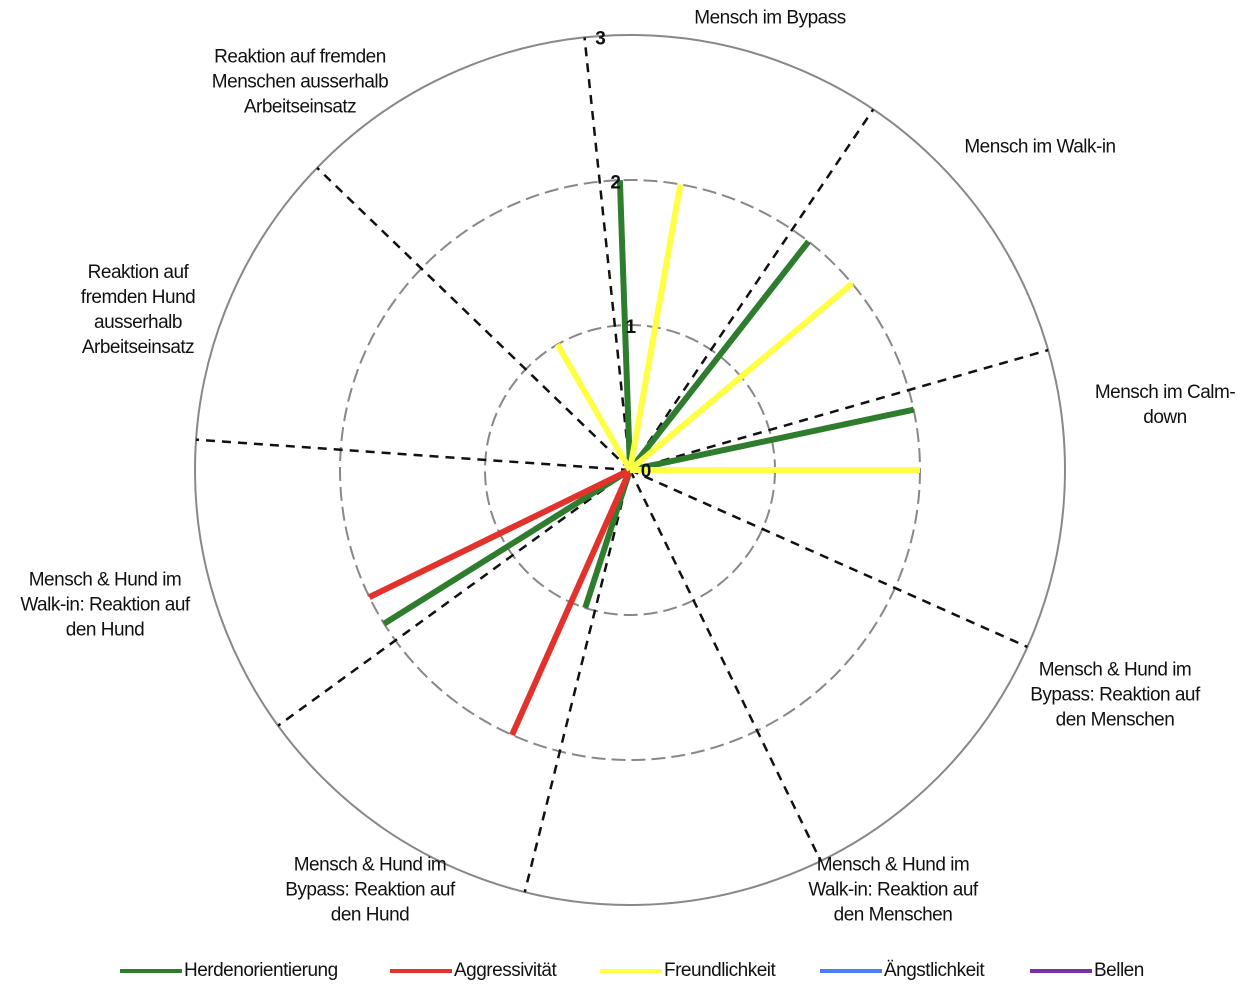 This screenshot has height=984, width=1251. What do you see at coordinates (770, 18) in the screenshot?
I see `category-label: Mensch im Bypass` at bounding box center [770, 18].